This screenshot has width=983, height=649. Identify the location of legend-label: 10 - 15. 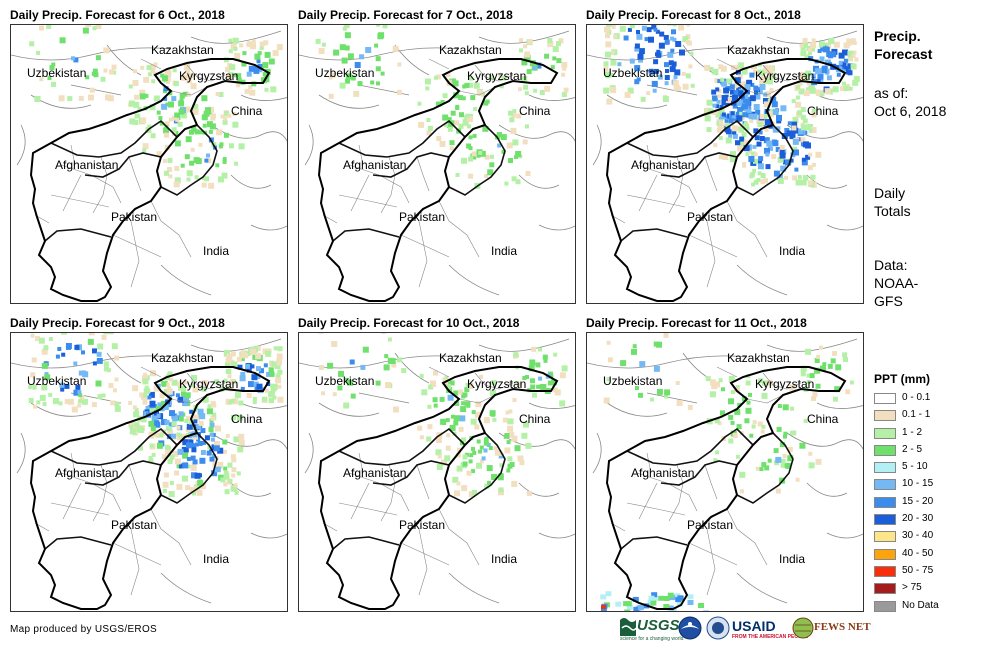
(918, 484).